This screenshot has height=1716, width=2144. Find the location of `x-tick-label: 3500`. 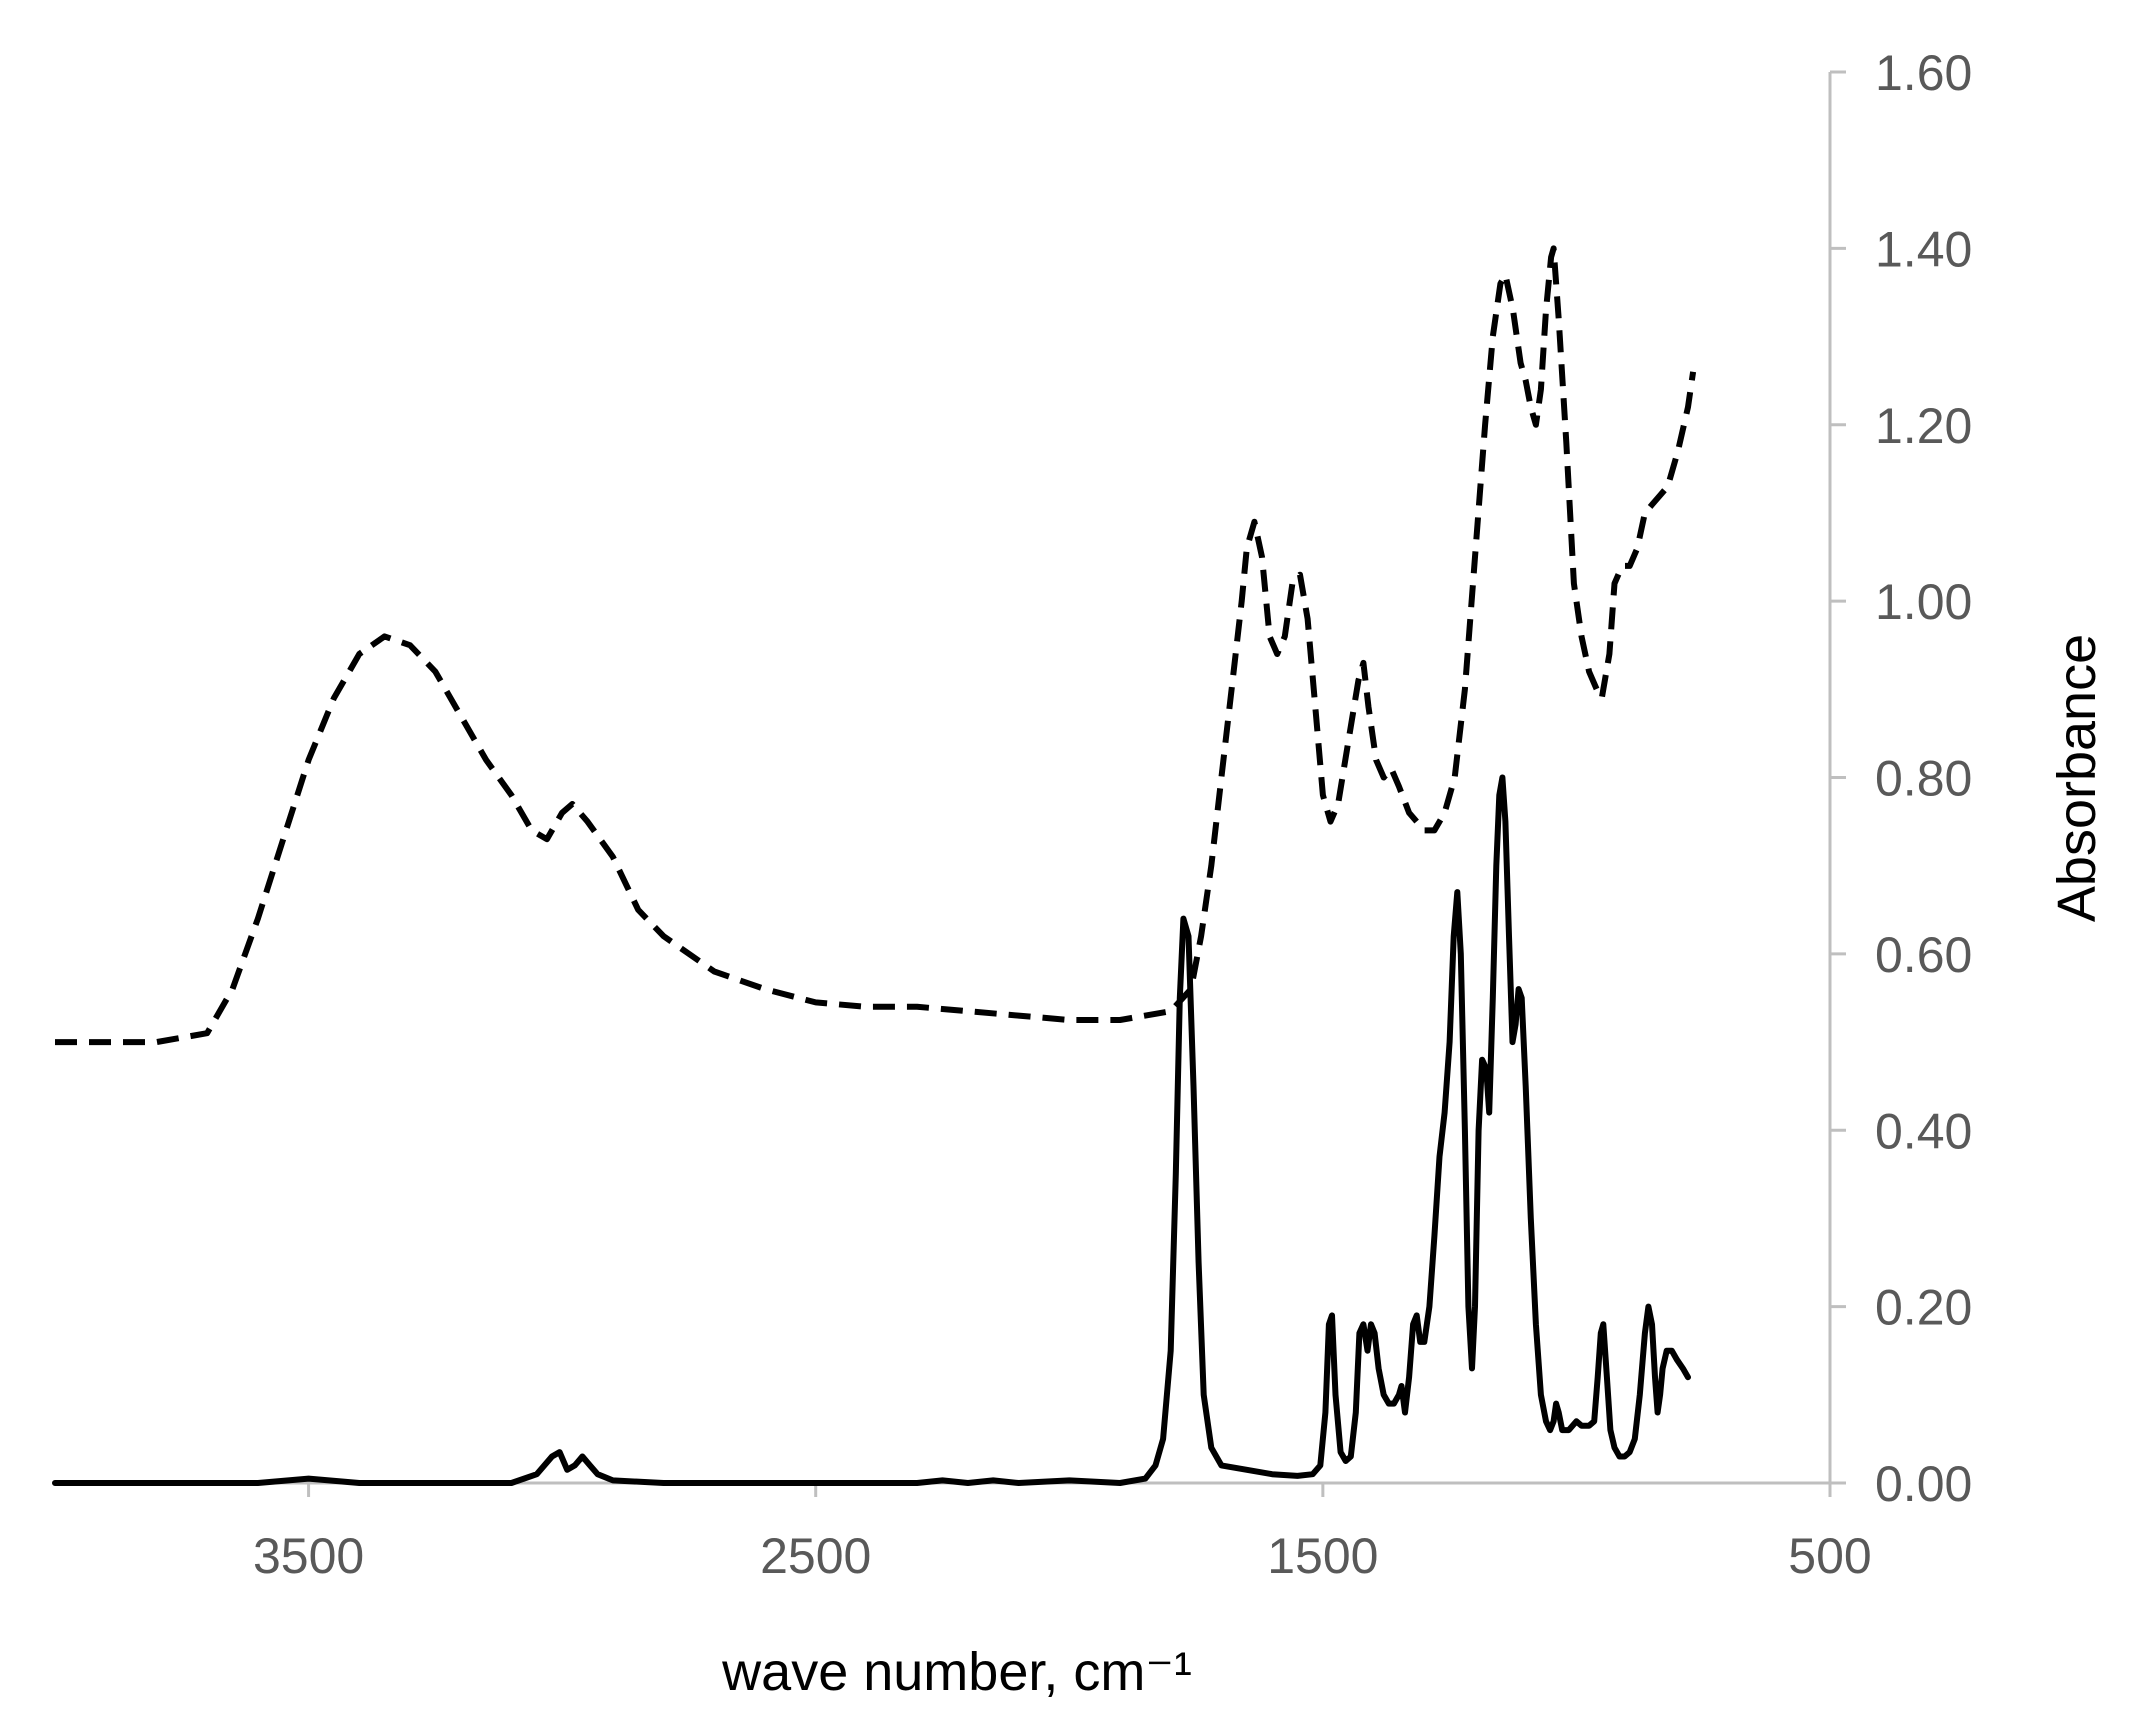

x-tick-label: 3500 is located at coordinates (308, 1556).